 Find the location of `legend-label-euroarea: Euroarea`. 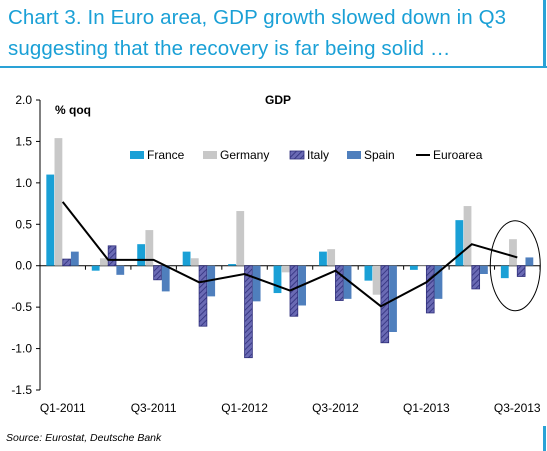

legend-label-euroarea: Euroarea is located at coordinates (458, 155).